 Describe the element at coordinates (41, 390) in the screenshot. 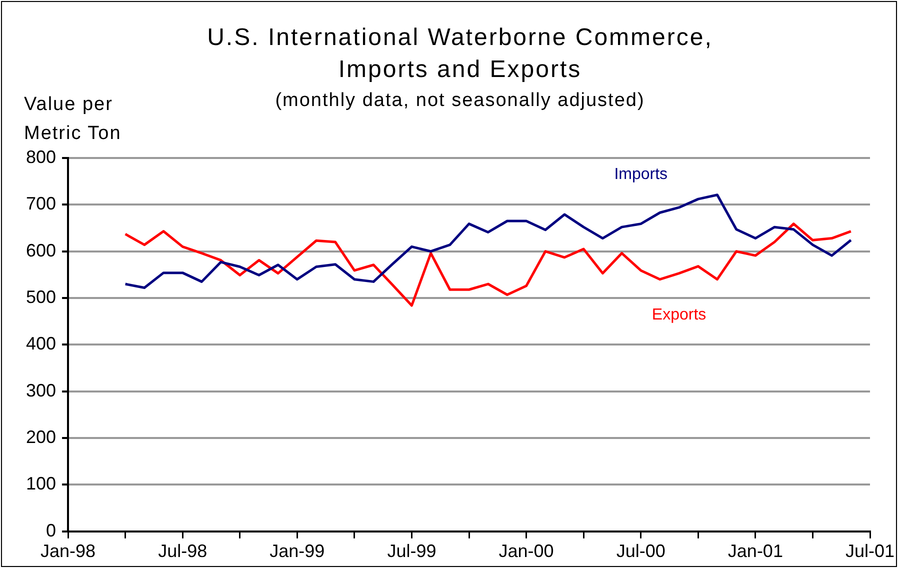

I see `y-tick-label: 300` at that location.